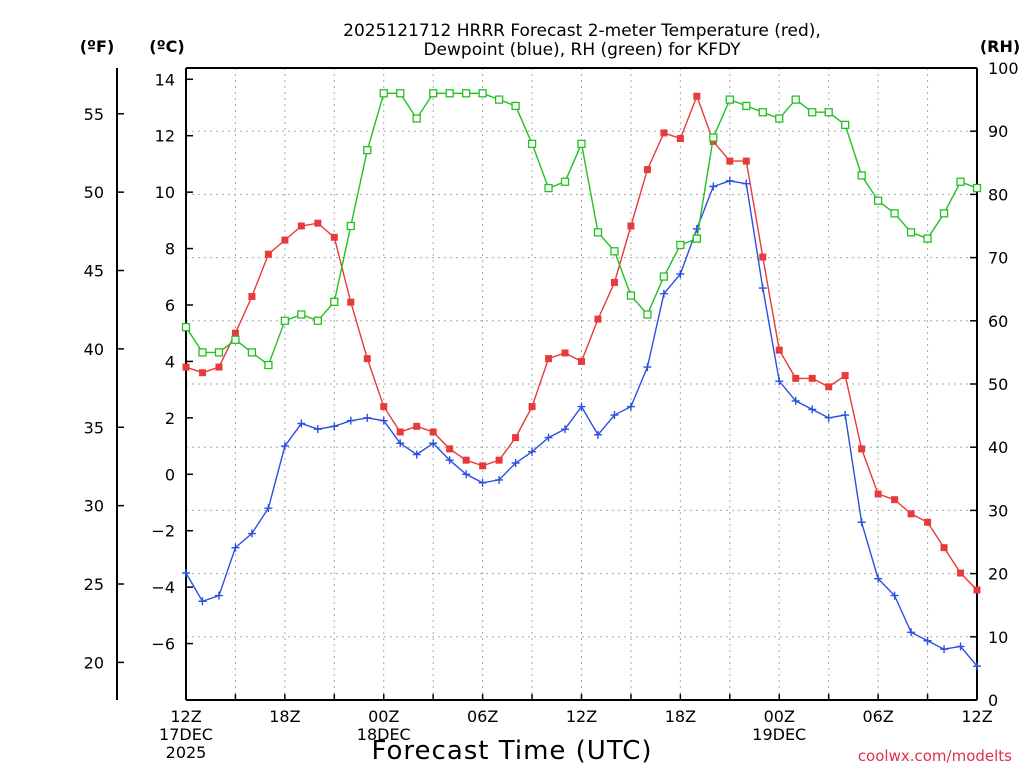  What do you see at coordinates (94, 349) in the screenshot?
I see `fahrenheit-tick-label: 40` at bounding box center [94, 349].